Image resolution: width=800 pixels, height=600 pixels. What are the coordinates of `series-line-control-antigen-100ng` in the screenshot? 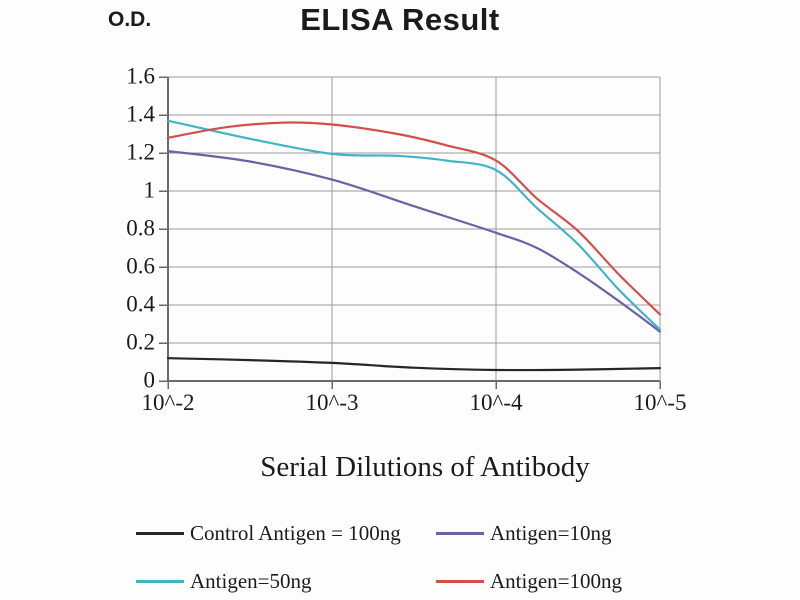 It's located at (414, 364).